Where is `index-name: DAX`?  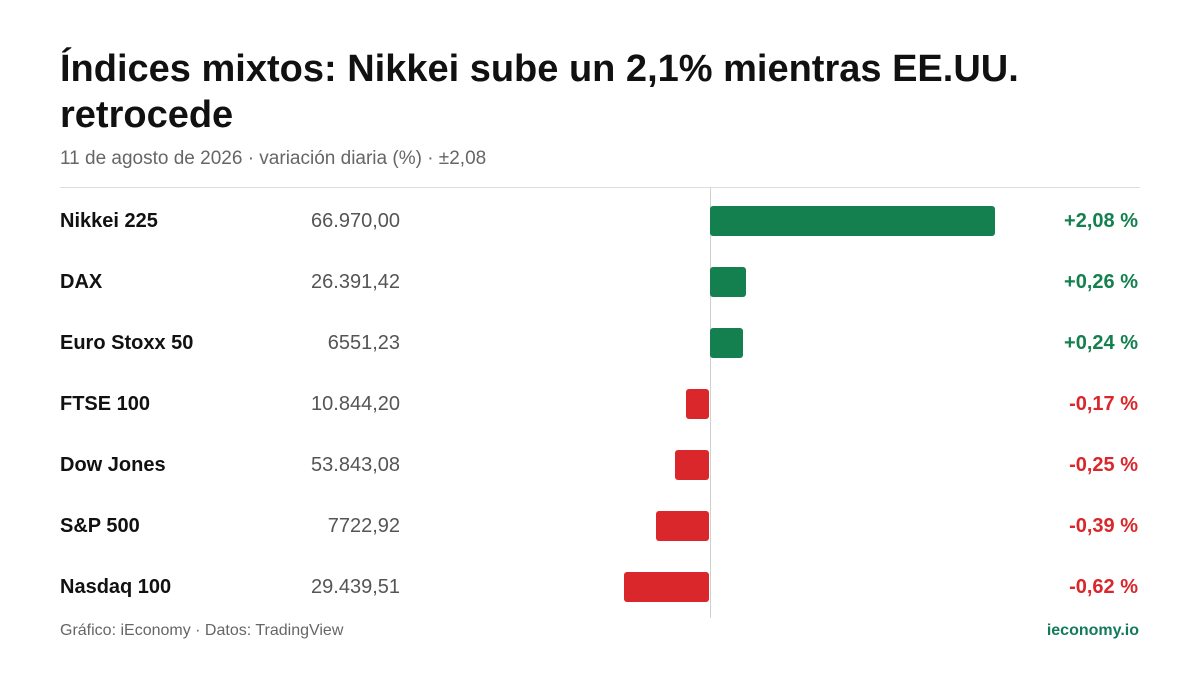
index-name: DAX is located at coordinates (81, 282).